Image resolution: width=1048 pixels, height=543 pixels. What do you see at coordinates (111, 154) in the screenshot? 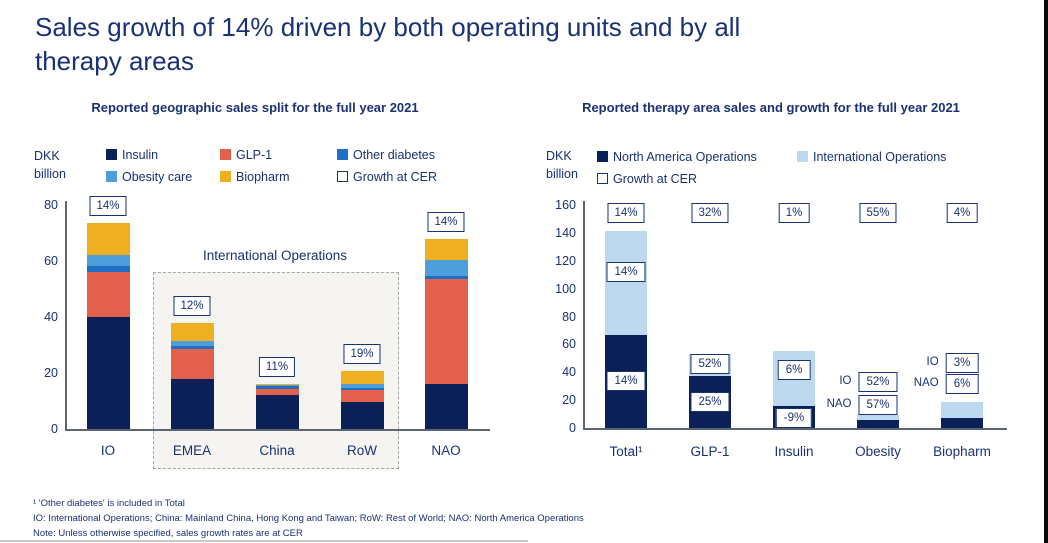
I see `insulin-legend-swatch-icon` at bounding box center [111, 154].